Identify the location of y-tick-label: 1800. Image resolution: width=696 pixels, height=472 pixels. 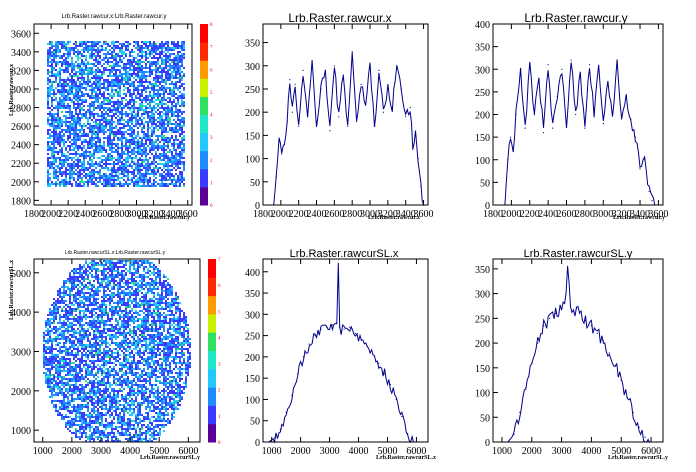
(21, 201).